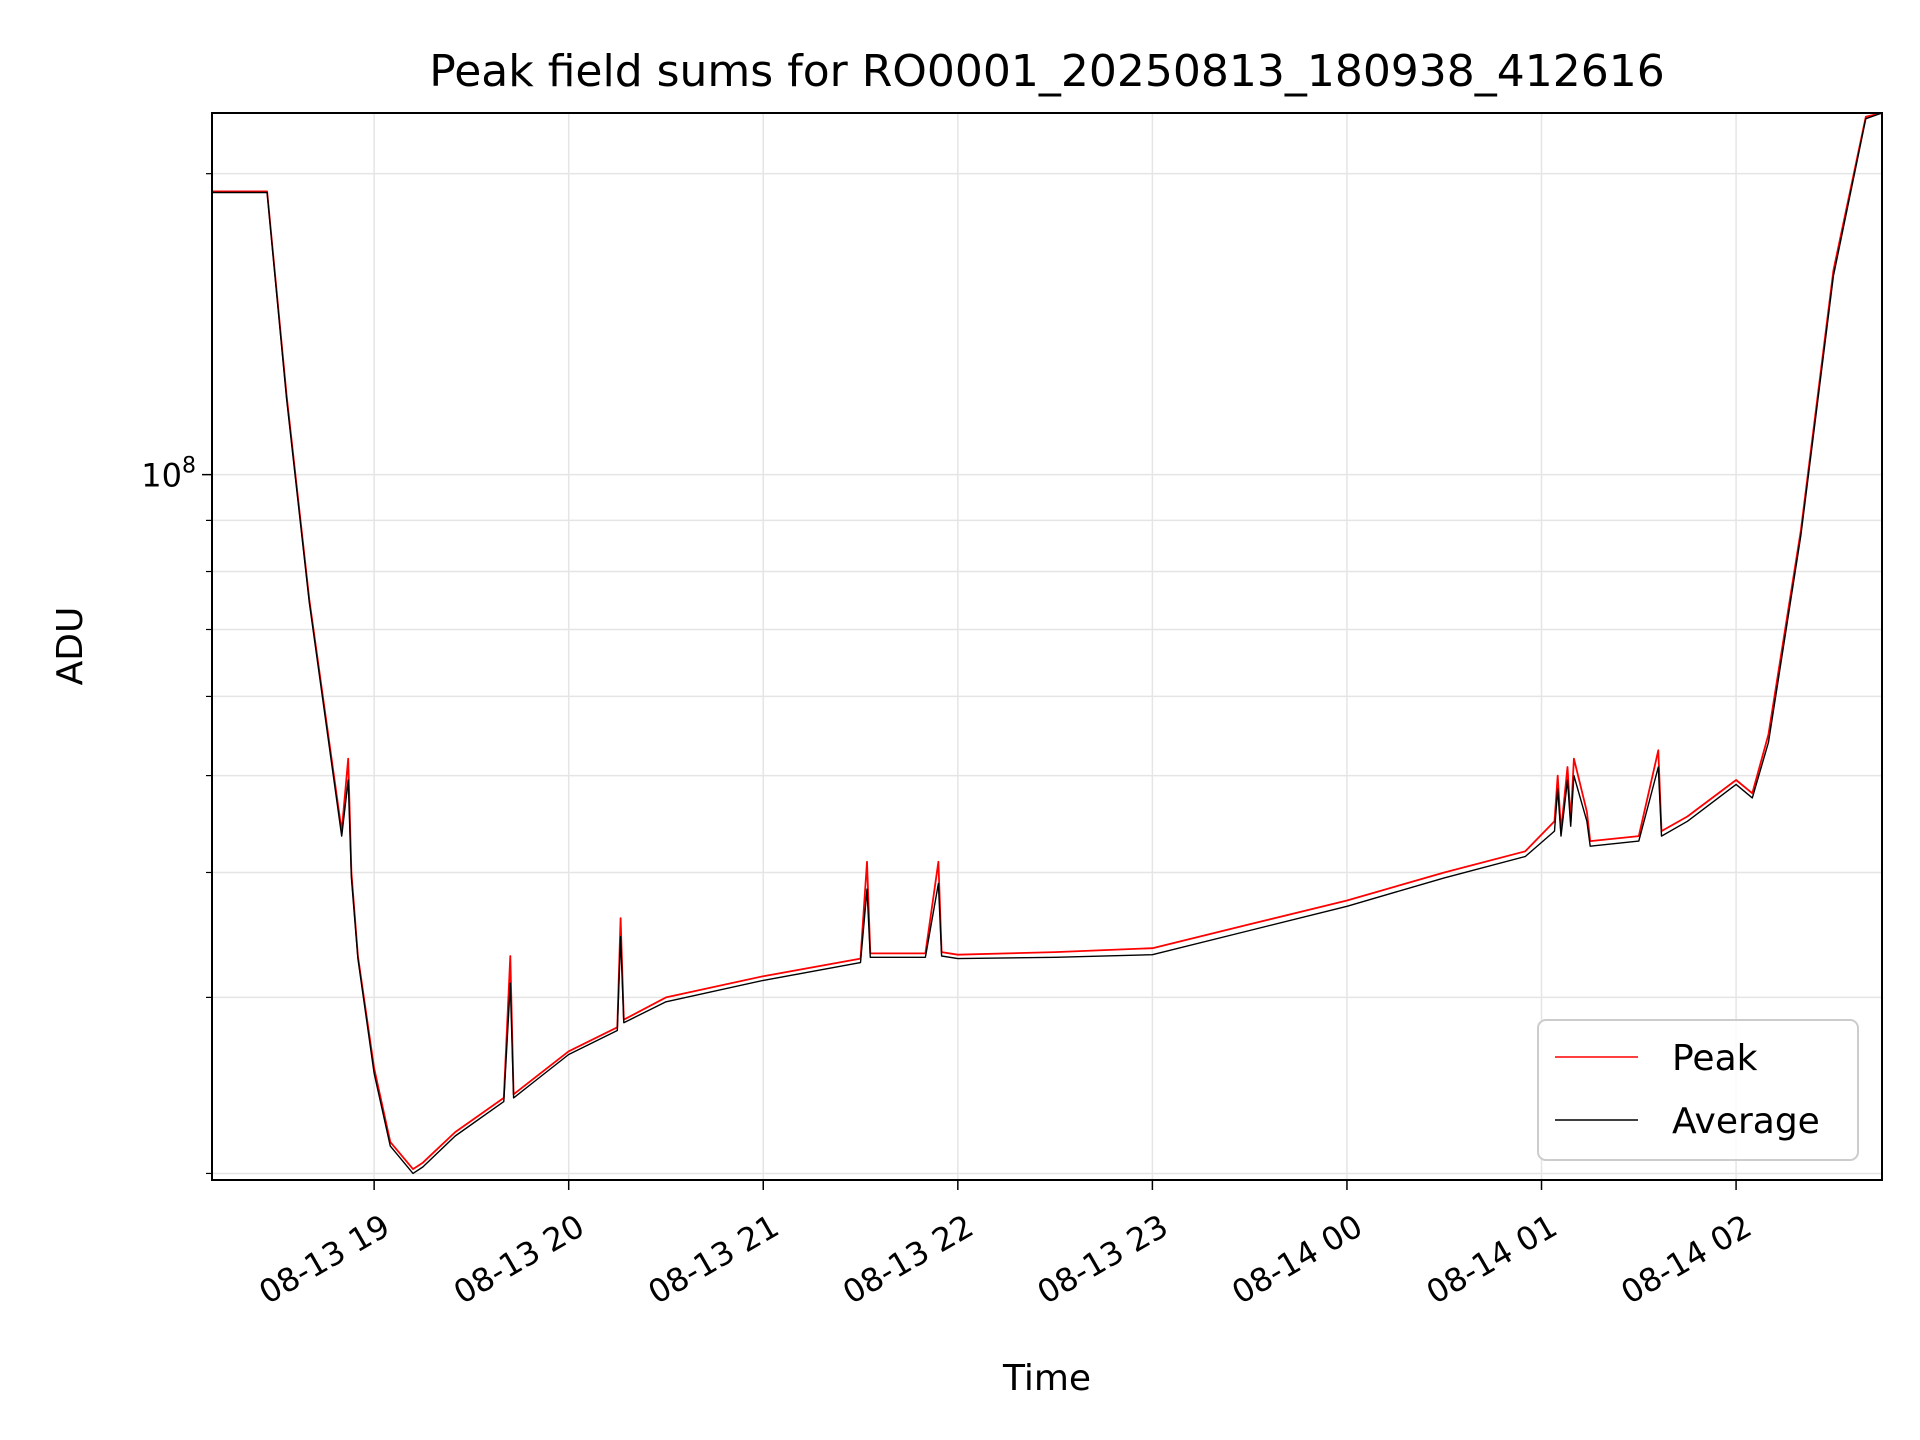  What do you see at coordinates (1746, 1121) in the screenshot?
I see `legend-label-average: Average` at bounding box center [1746, 1121].